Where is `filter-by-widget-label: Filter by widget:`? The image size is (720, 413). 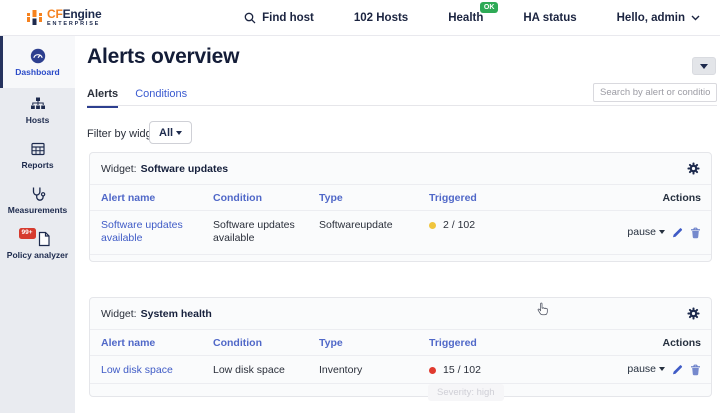
filter-by-widget-label: Filter by widget: is located at coordinates (126, 134).